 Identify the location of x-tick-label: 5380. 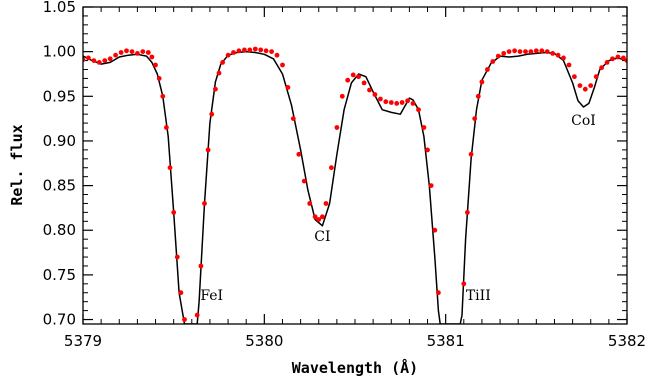
(264, 341).